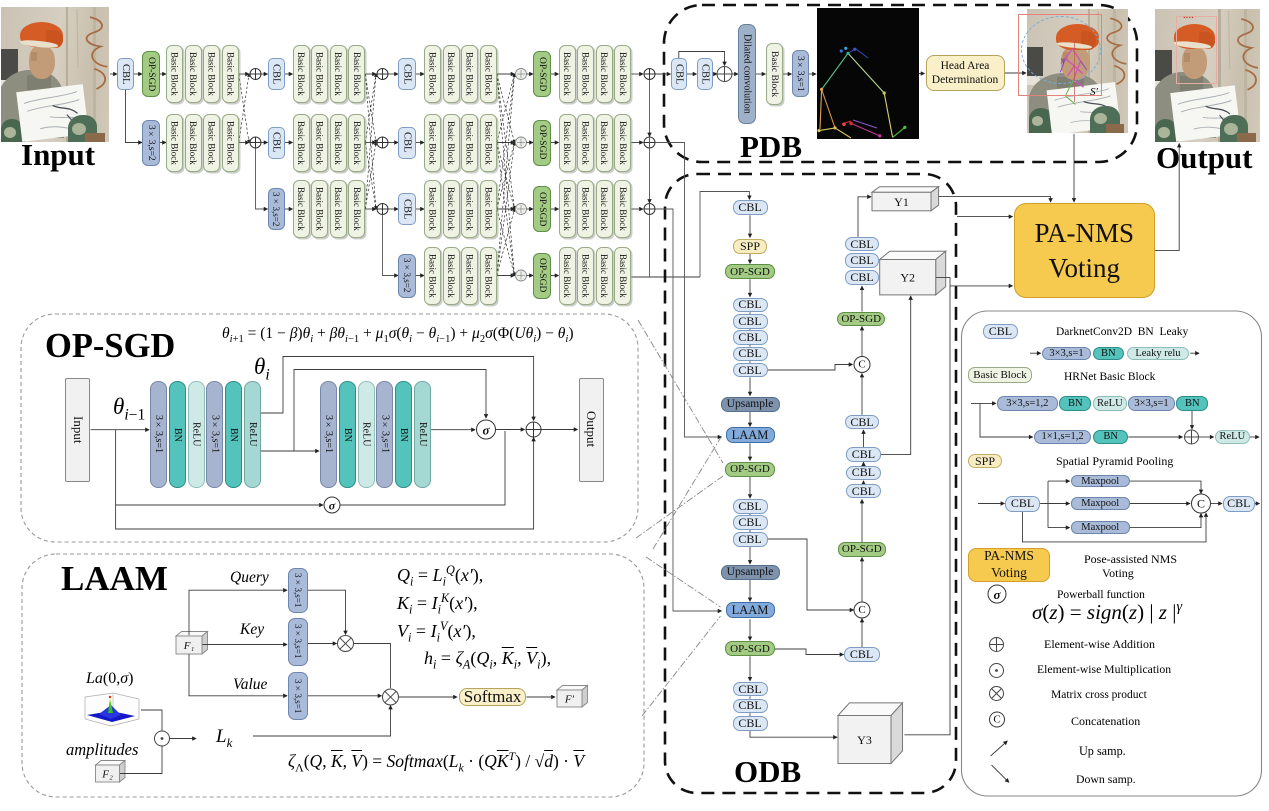  Describe the element at coordinates (901, 202) in the screenshot. I see `svg-text: Y1` at that location.